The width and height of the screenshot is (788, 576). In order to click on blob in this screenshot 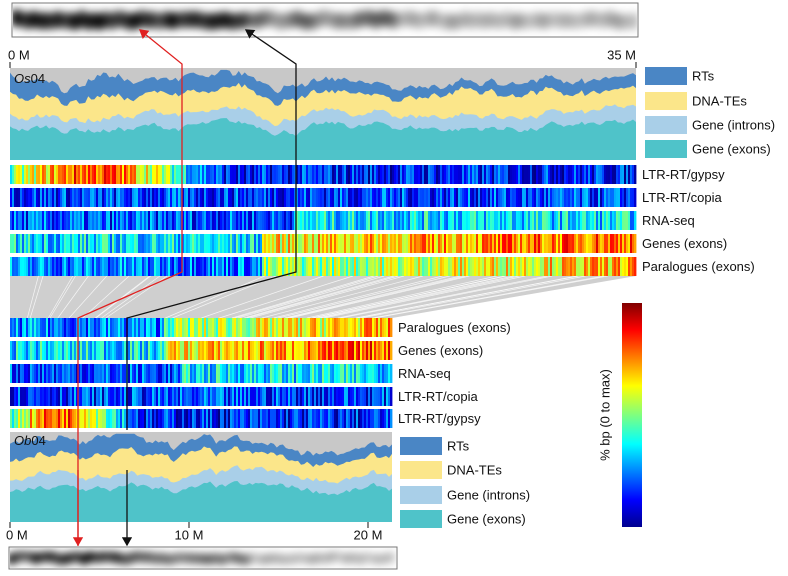, I will do `click(632, 21)`.